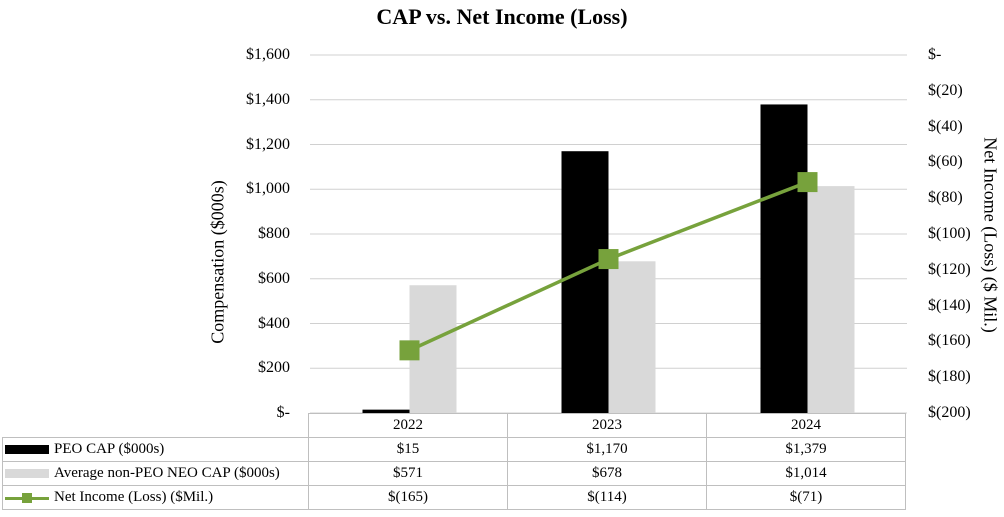  Describe the element at coordinates (949, 377) in the screenshot. I see `right-tick-label: $(180)` at that location.